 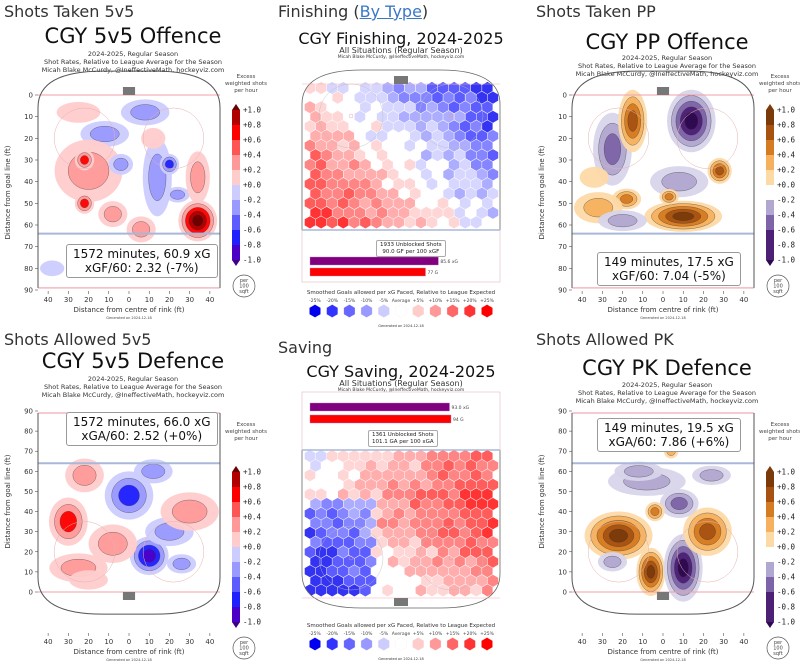 I want to click on legend-tick-label: -5%, so click(x=383, y=301).